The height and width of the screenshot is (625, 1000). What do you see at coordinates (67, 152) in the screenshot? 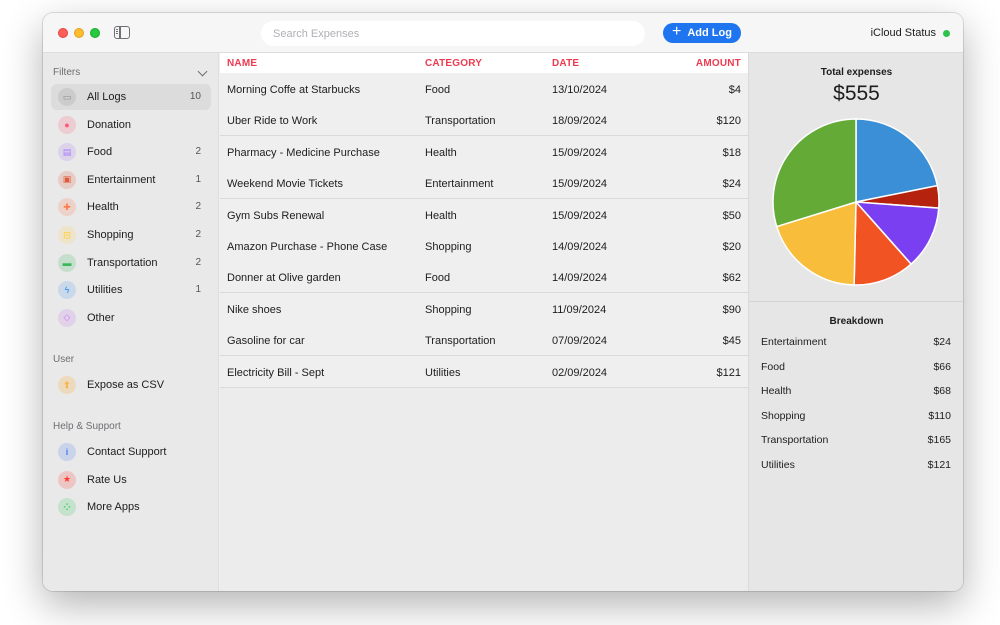
I see `food-icon: ▤` at bounding box center [67, 152].